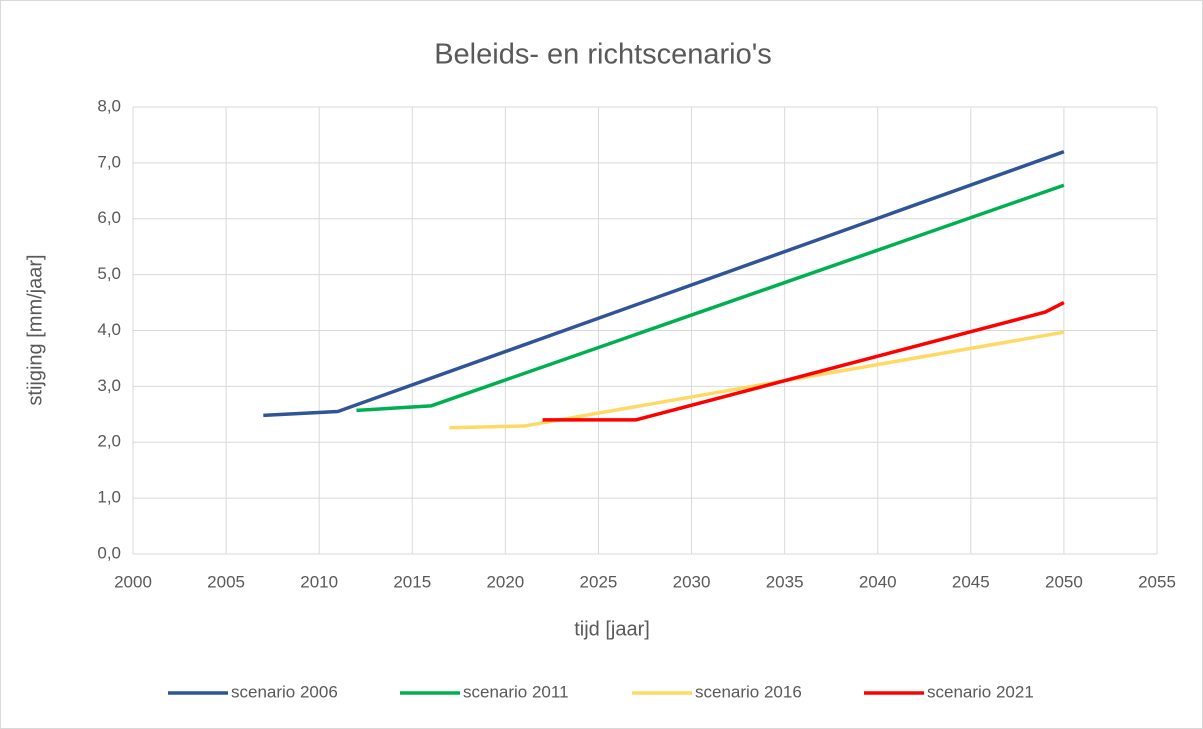  What do you see at coordinates (109, 329) in the screenshot?
I see `y-tick-label: 4,0` at bounding box center [109, 329].